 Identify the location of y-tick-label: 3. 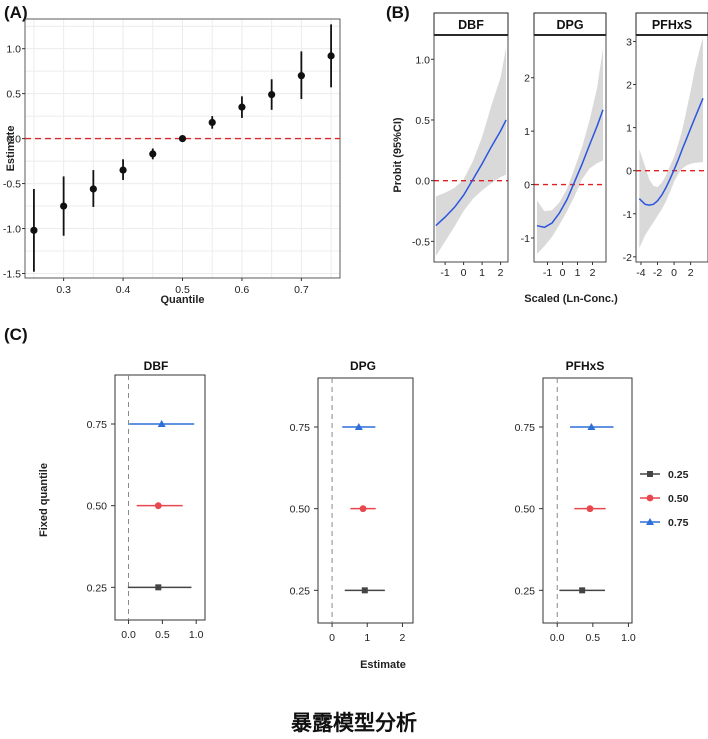
(629, 42).